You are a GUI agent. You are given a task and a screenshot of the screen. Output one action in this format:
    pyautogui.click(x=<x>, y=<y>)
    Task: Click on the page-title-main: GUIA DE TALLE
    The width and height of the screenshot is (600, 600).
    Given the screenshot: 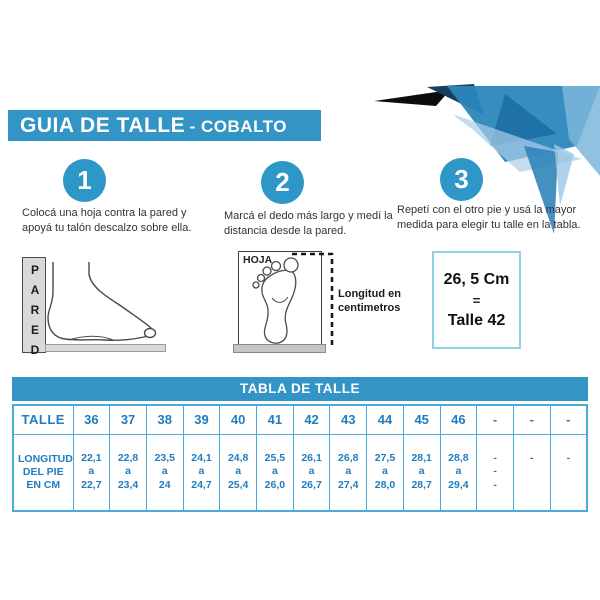 What is the action you would take?
    pyautogui.click(x=103, y=125)
    